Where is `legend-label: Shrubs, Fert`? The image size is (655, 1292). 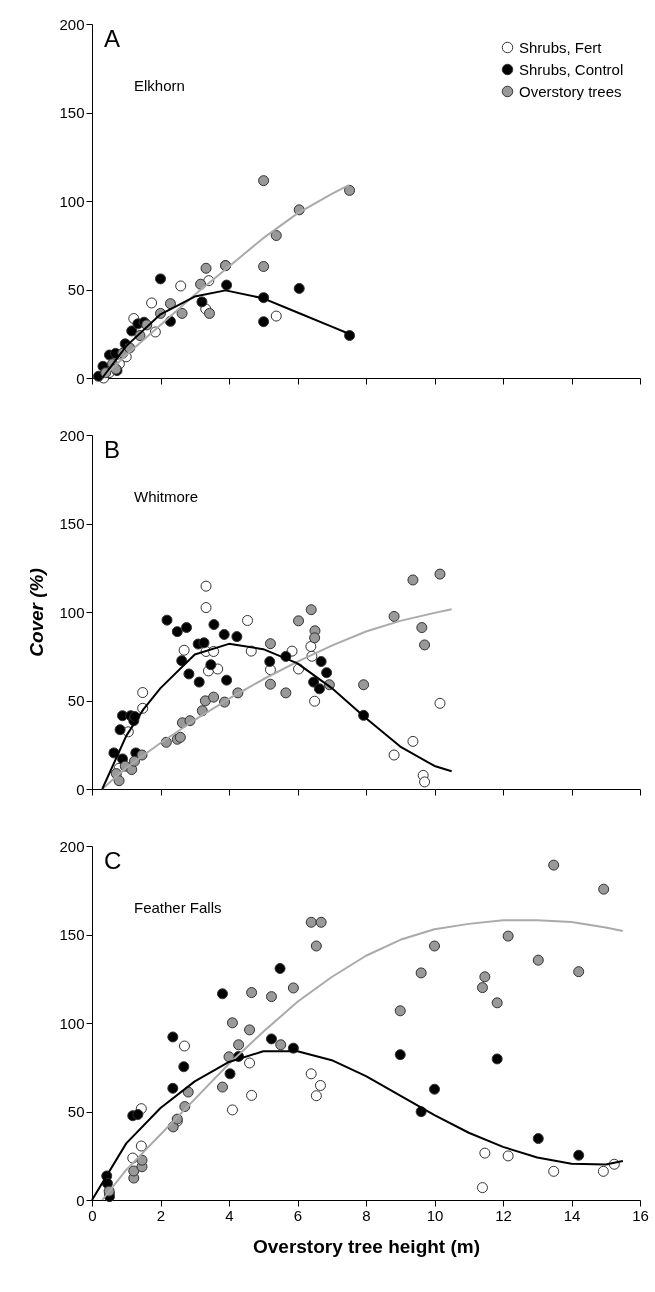 legend-label: Shrubs, Fert is located at coordinates (561, 47).